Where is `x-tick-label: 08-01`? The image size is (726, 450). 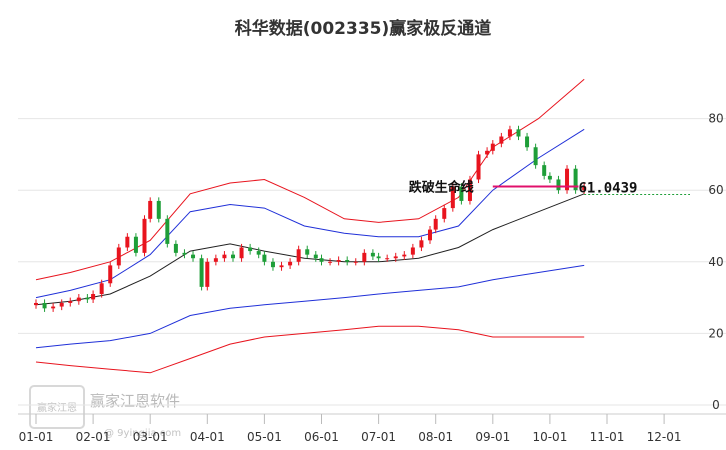 x-tick-label: 08-01 is located at coordinates (435, 437).